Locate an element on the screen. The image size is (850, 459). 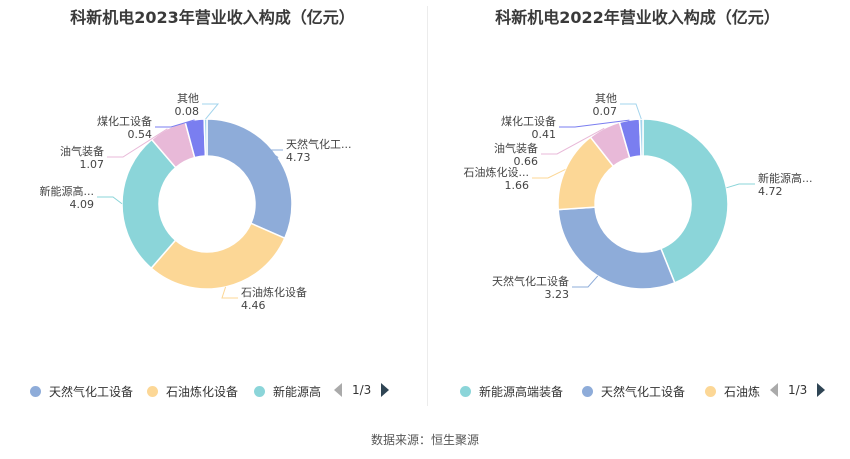
legend: 新能源高端装备 天然气化工设备 石油炼 1/3 is located at coordinates (637, 393).